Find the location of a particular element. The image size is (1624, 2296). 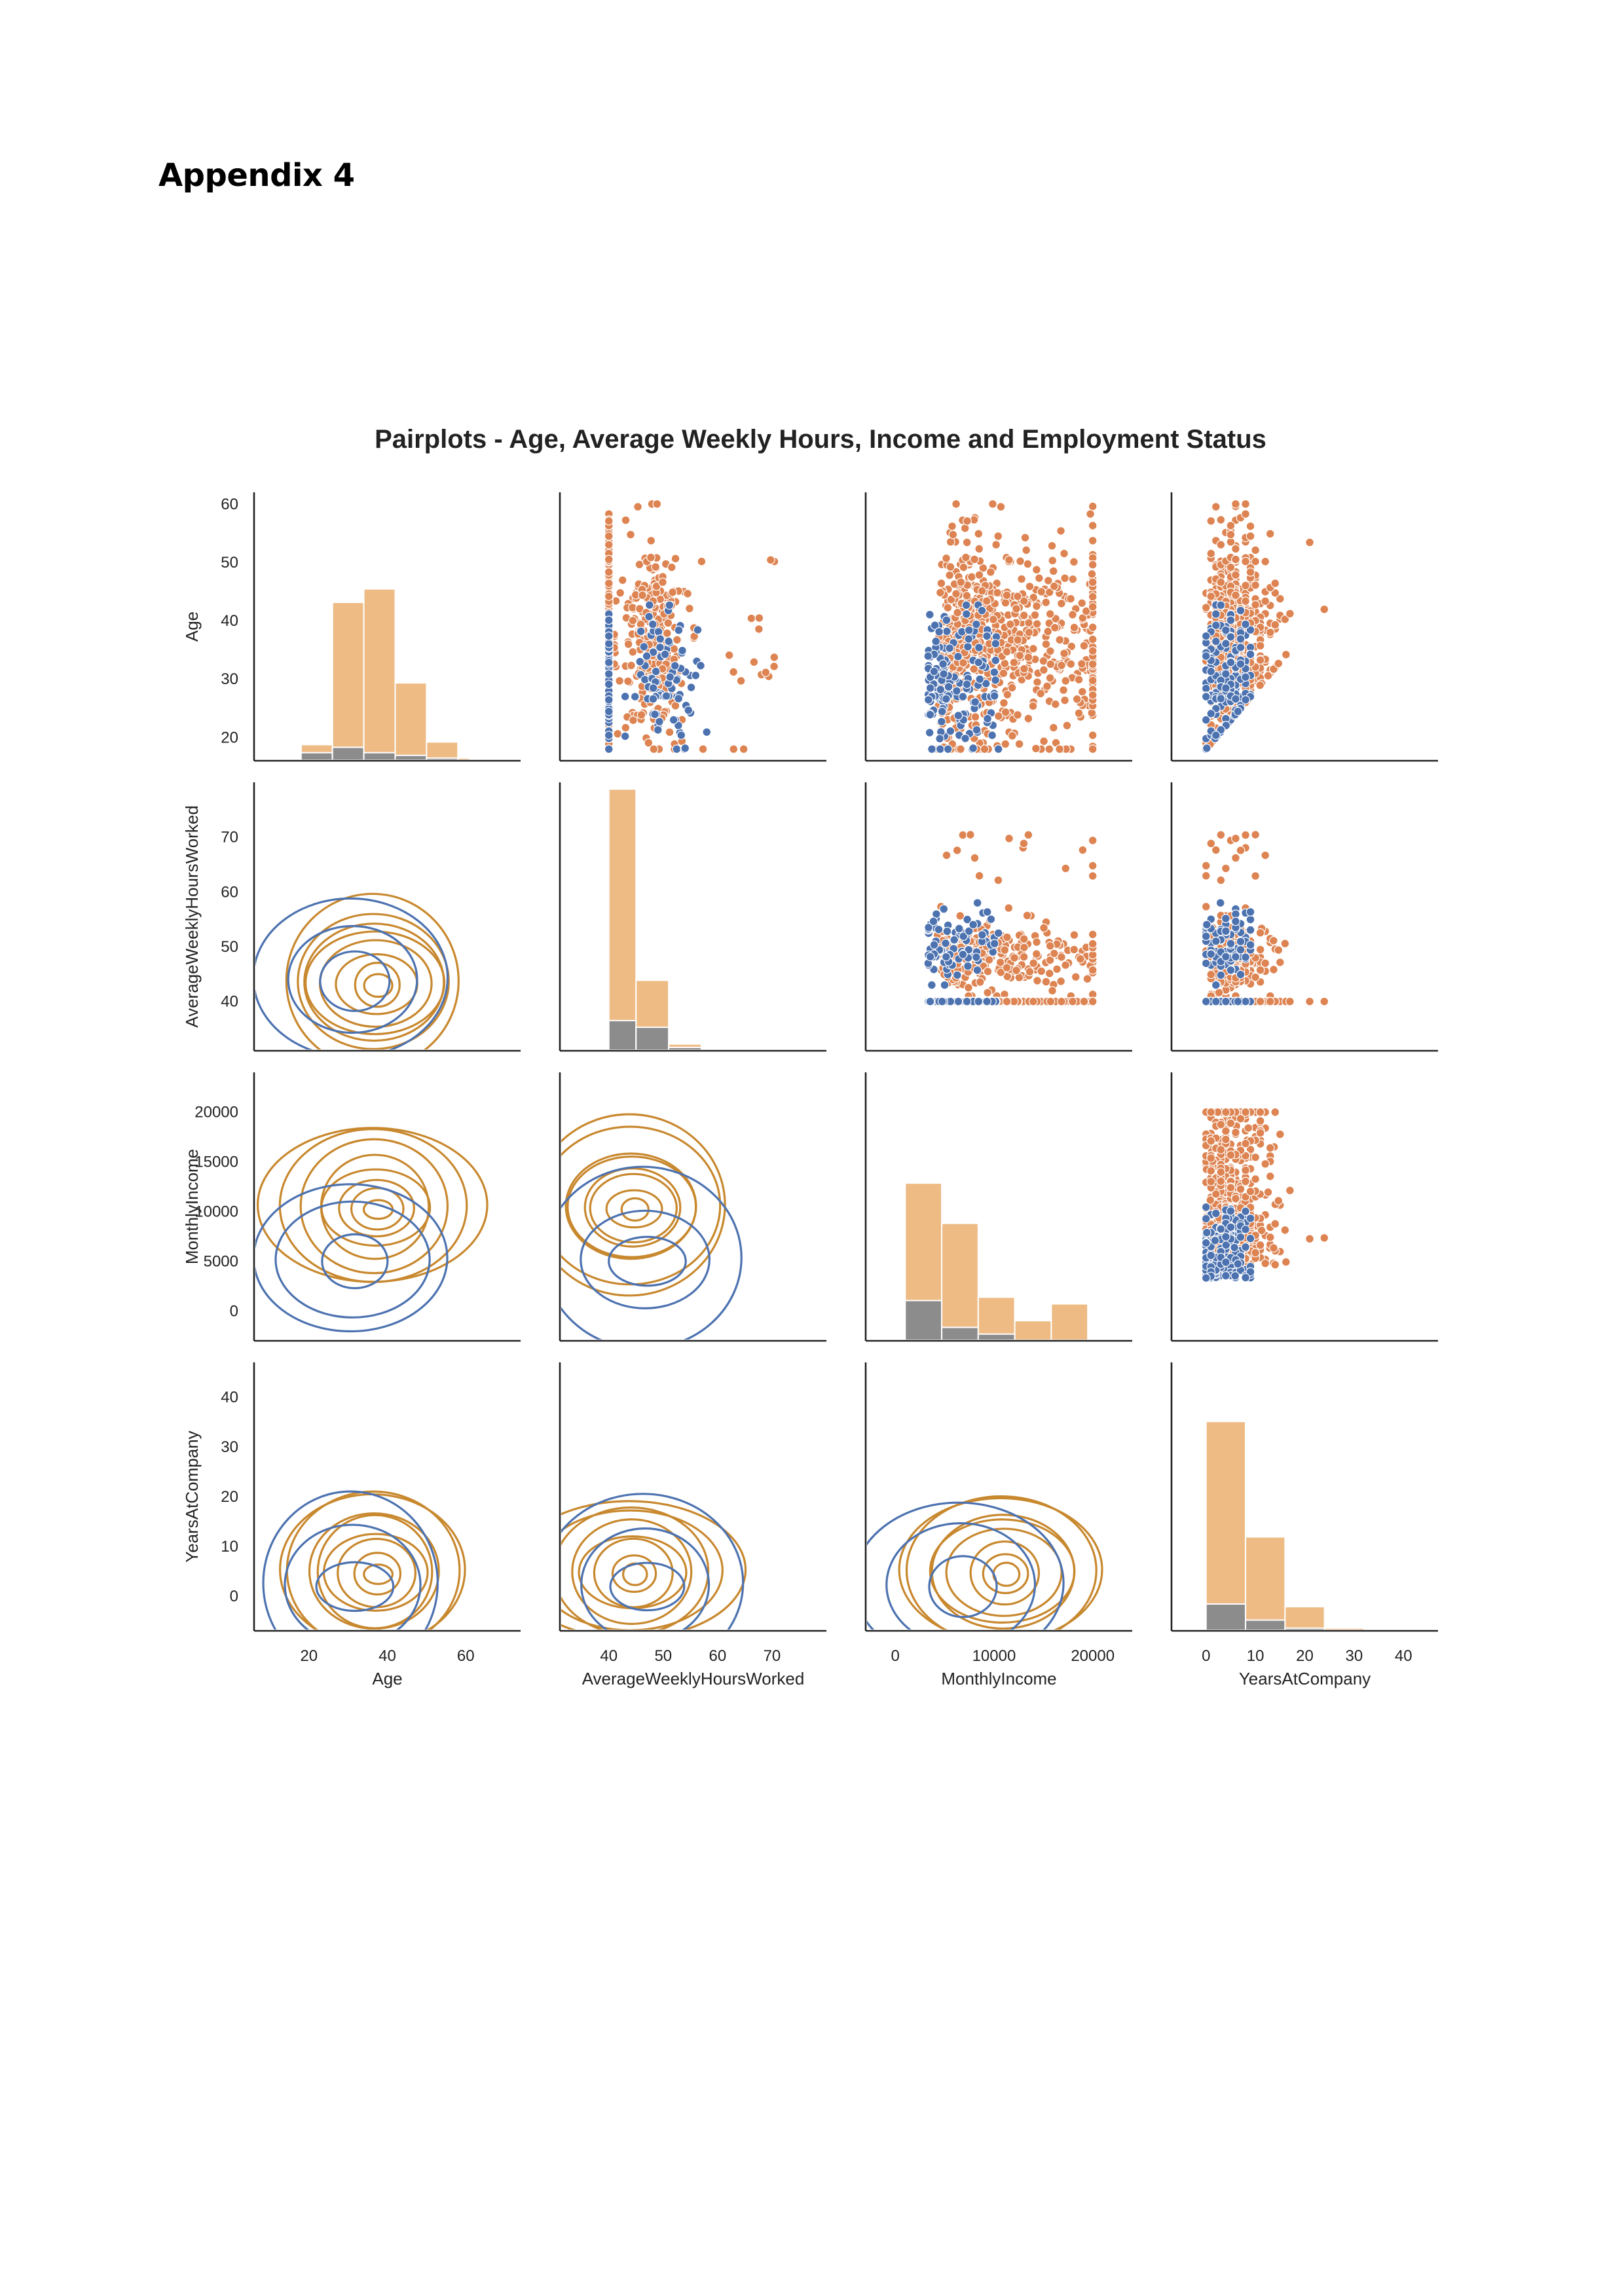

panel-monthly-income-vs-years-at-company is located at coordinates (1304, 1207).